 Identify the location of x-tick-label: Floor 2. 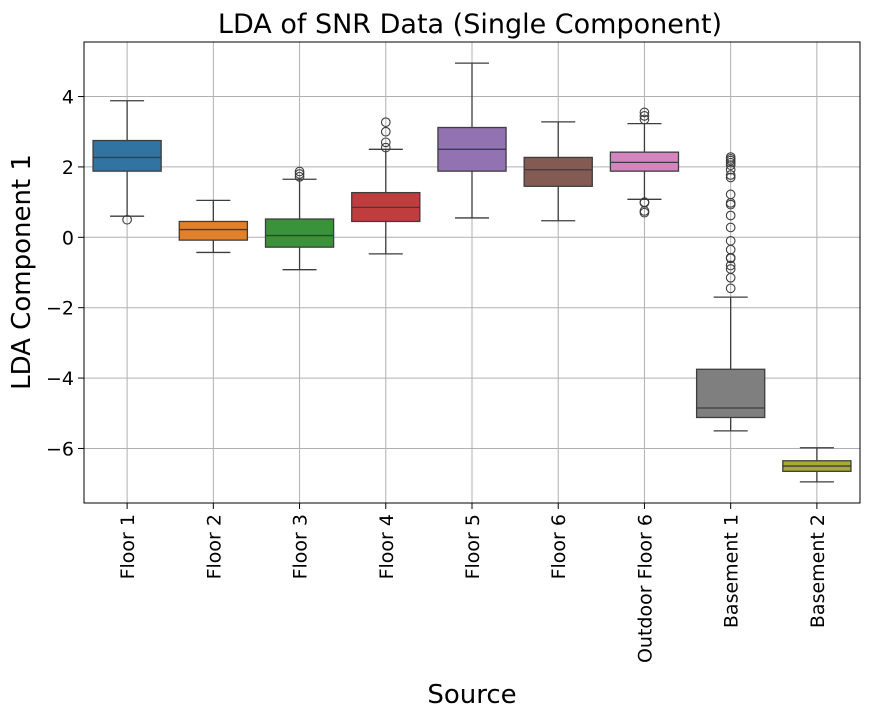
(214, 546).